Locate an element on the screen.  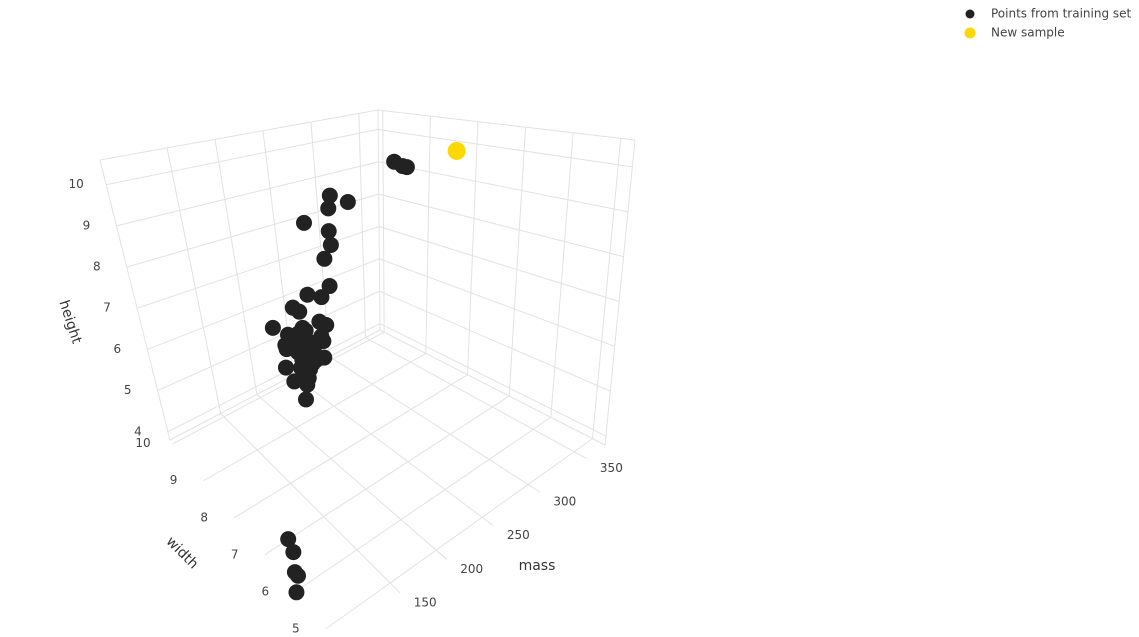
x-tick-label: 300 is located at coordinates (564, 502).